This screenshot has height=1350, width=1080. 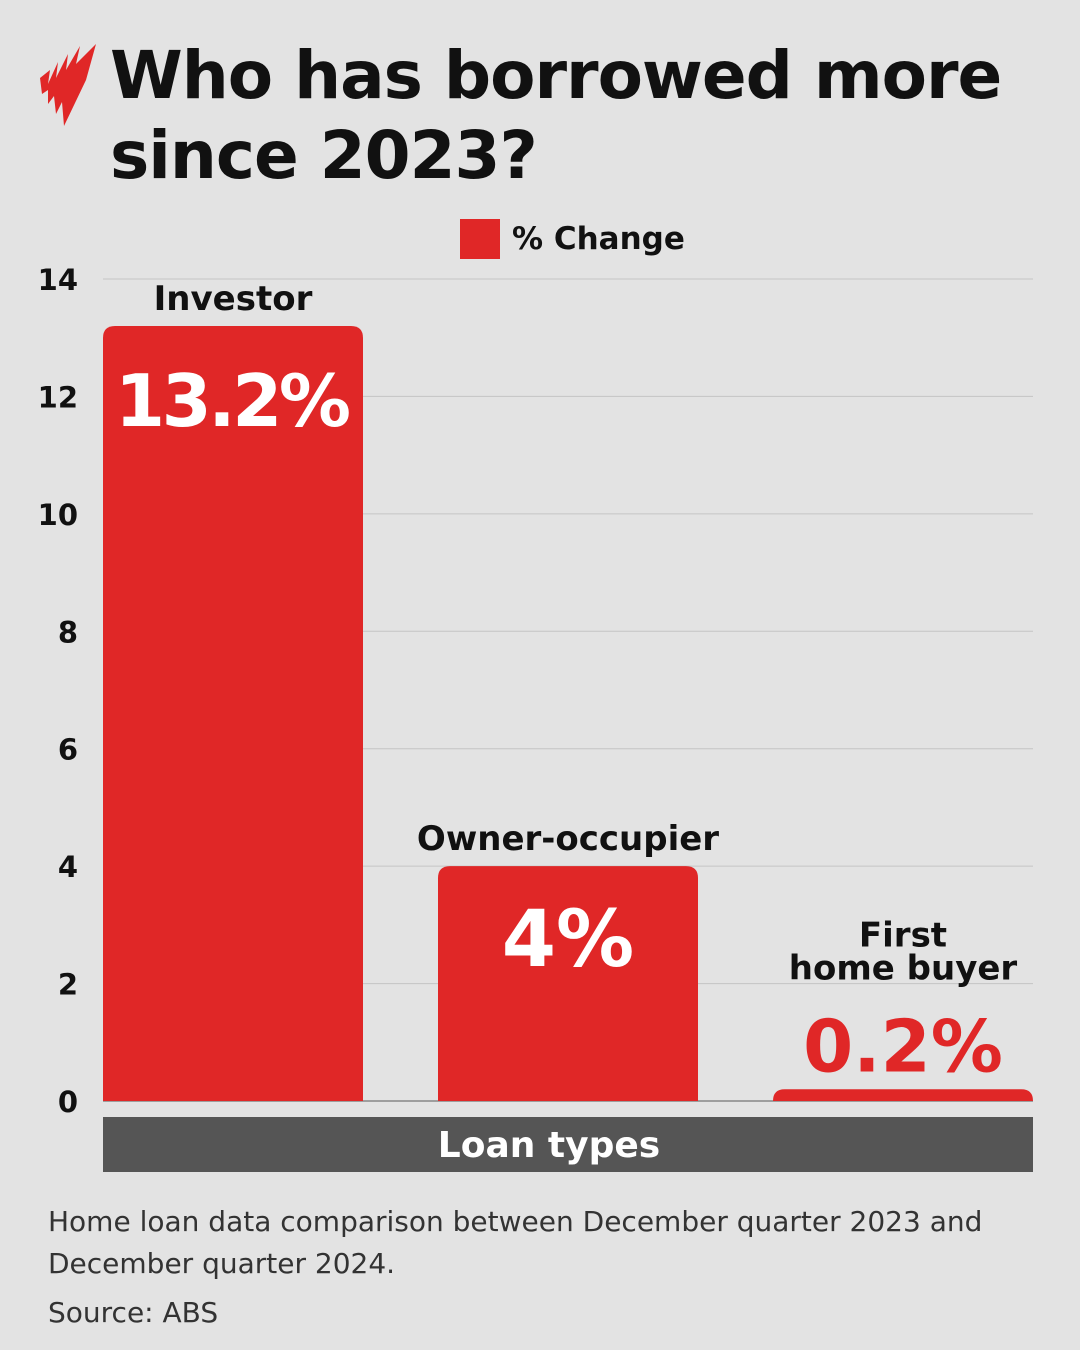 What do you see at coordinates (68, 867) in the screenshot?
I see `y-tick-label: 4` at bounding box center [68, 867].